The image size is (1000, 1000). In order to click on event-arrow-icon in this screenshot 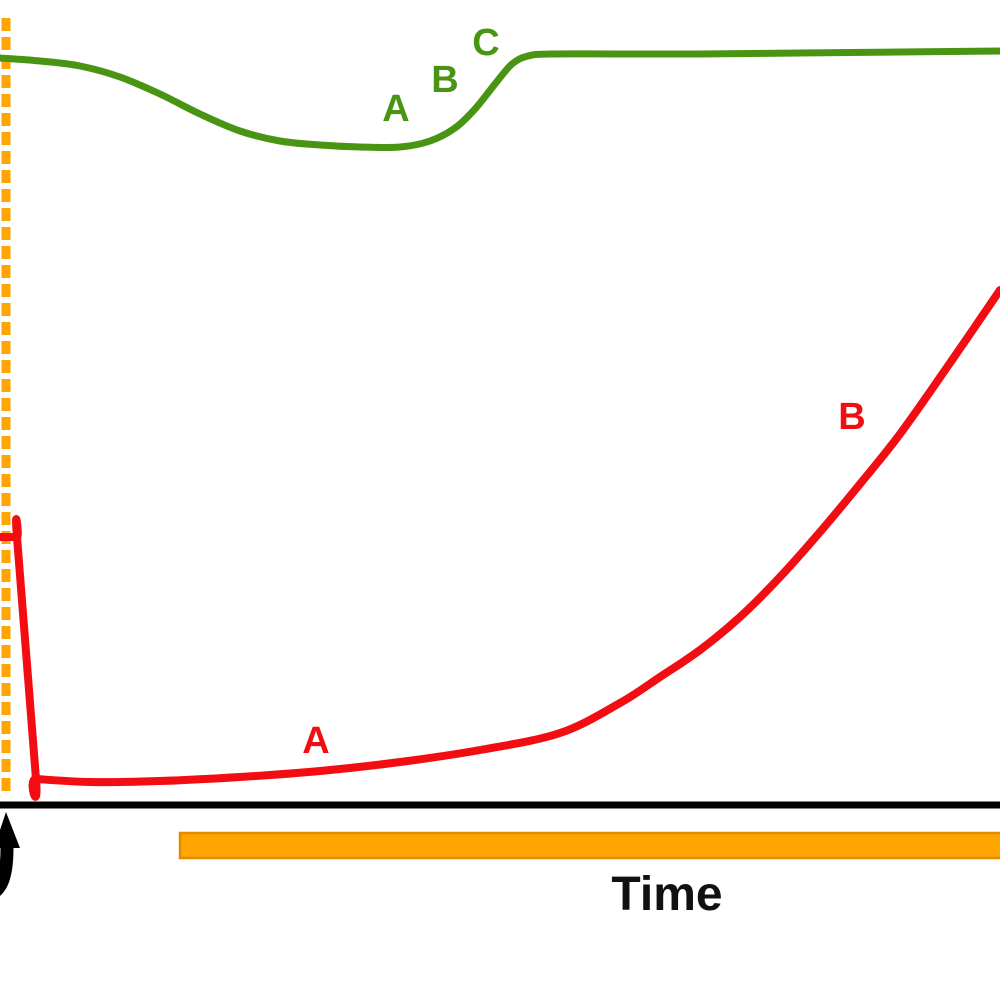, I will do `click(10, 854)`.